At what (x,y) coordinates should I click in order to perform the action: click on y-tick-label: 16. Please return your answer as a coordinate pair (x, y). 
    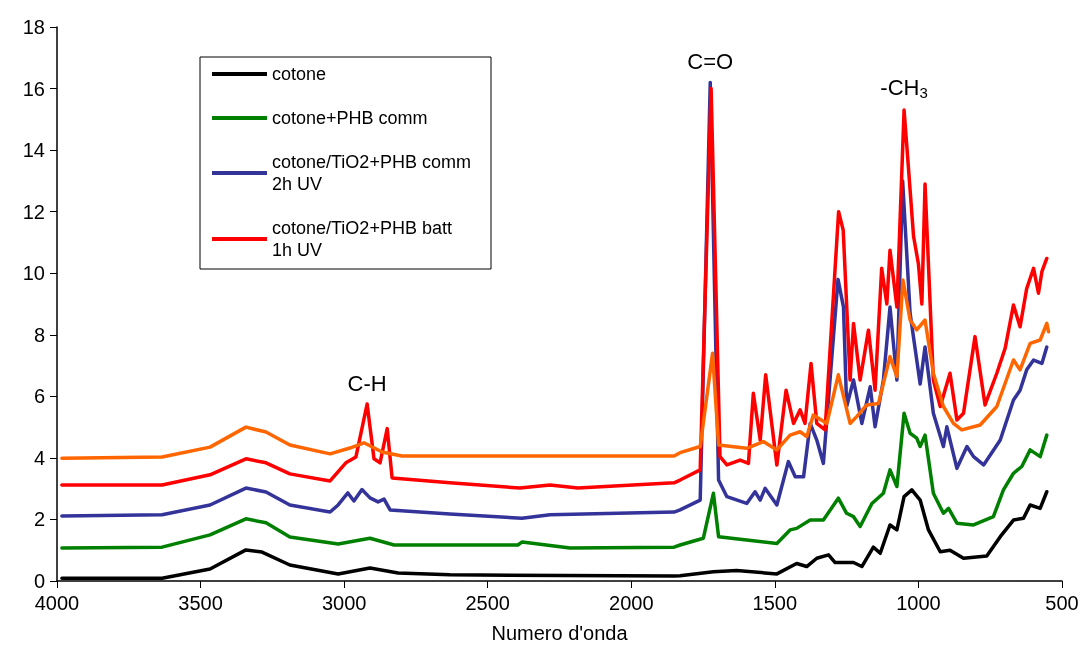
    Looking at the image, I should click on (33, 88).